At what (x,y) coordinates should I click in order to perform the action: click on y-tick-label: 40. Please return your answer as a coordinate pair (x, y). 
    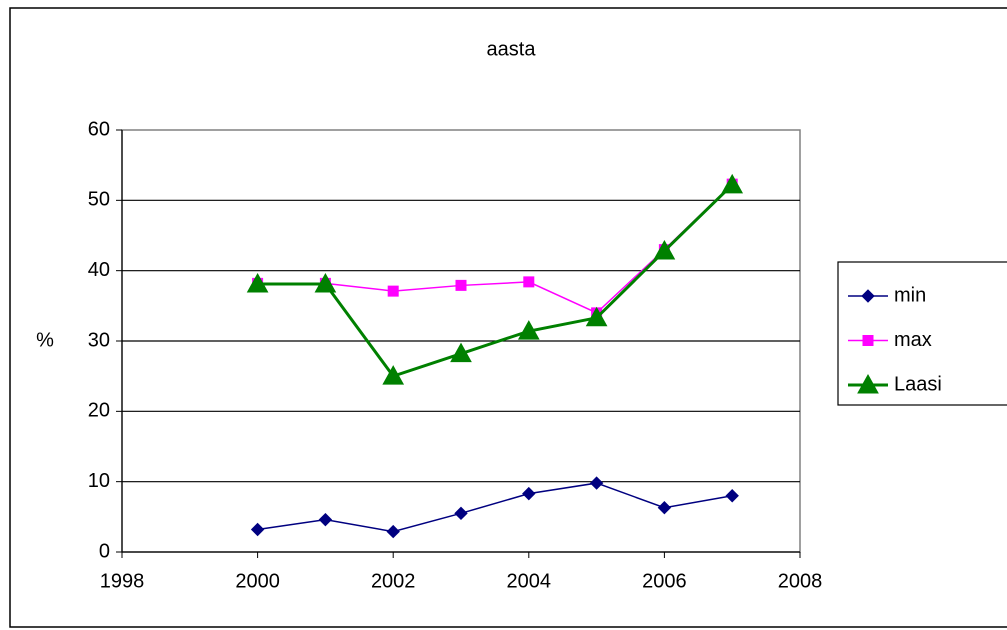
    Looking at the image, I should click on (99, 270).